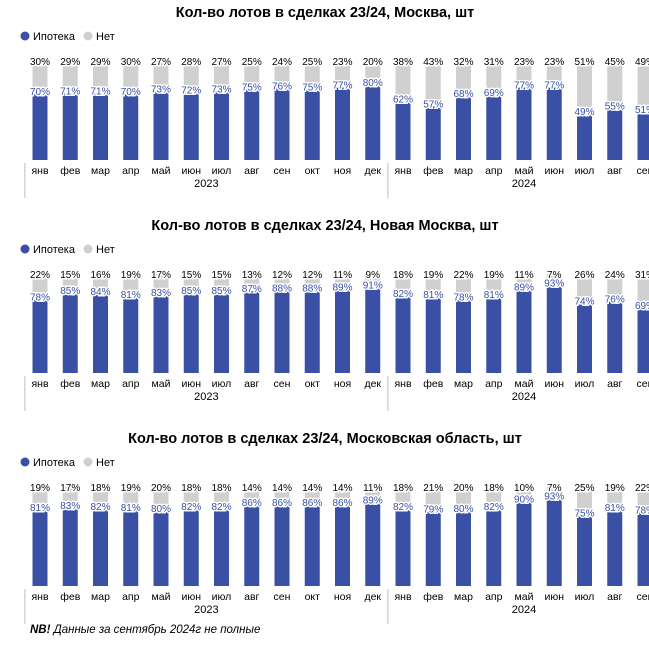  I want to click on chart2-category-10: окт, so click(313, 384).